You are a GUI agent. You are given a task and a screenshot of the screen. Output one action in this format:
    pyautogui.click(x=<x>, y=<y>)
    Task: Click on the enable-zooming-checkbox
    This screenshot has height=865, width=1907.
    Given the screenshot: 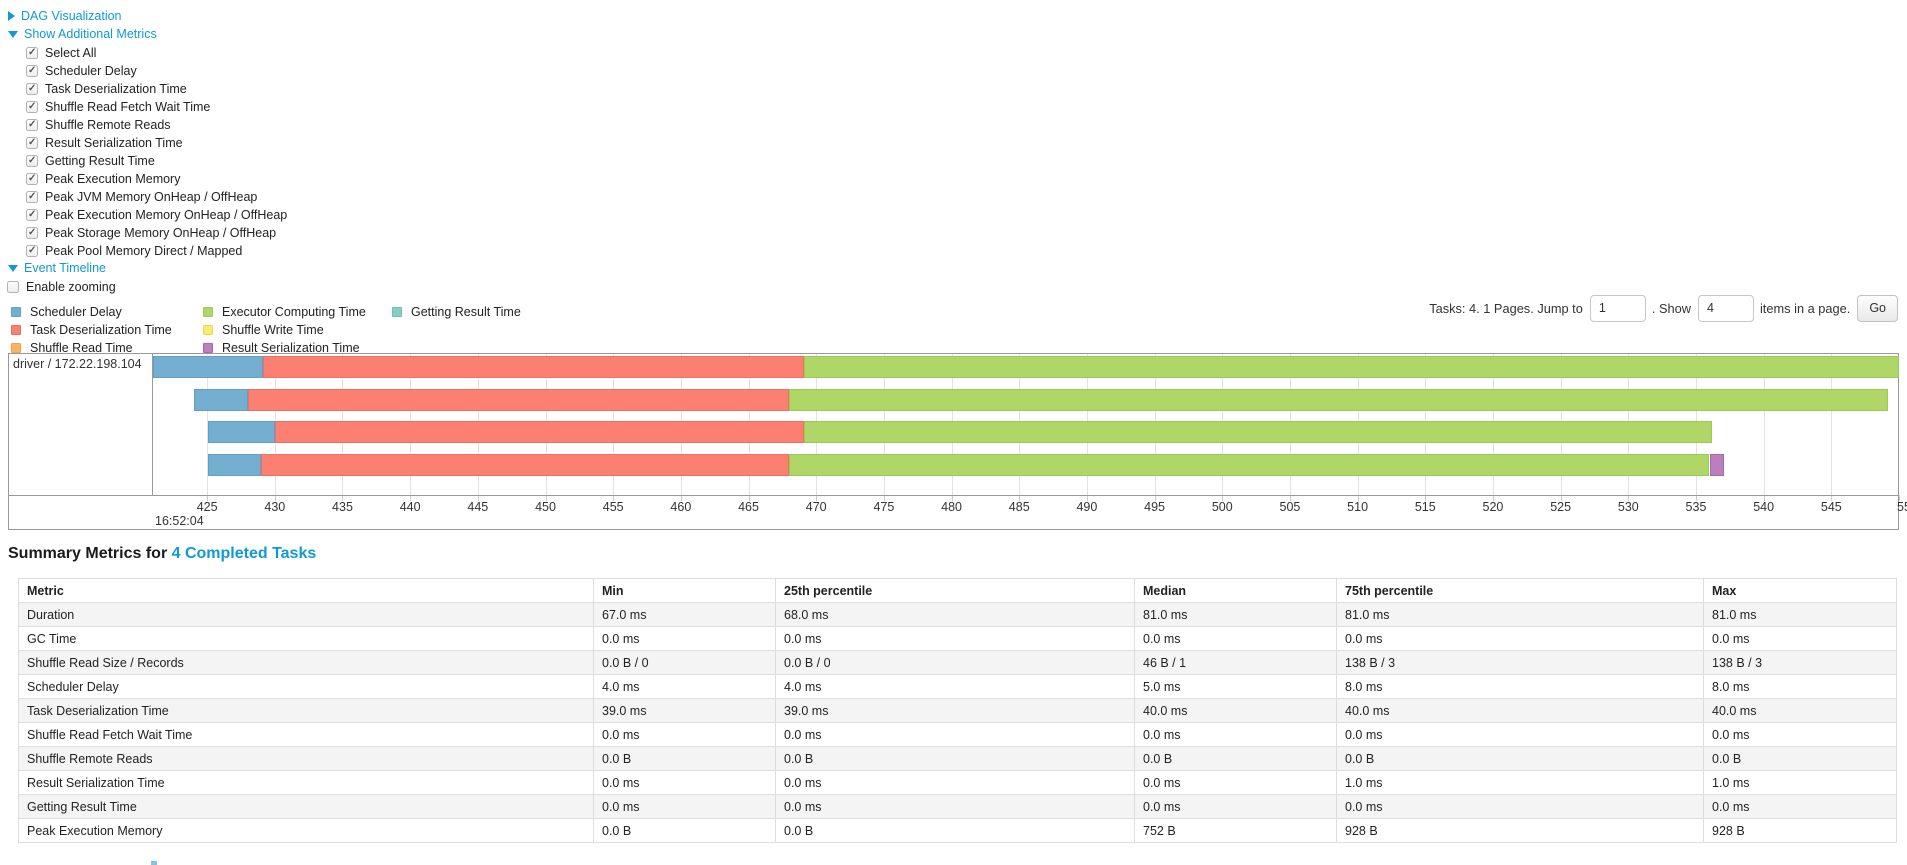 What is the action you would take?
    pyautogui.click(x=13, y=287)
    